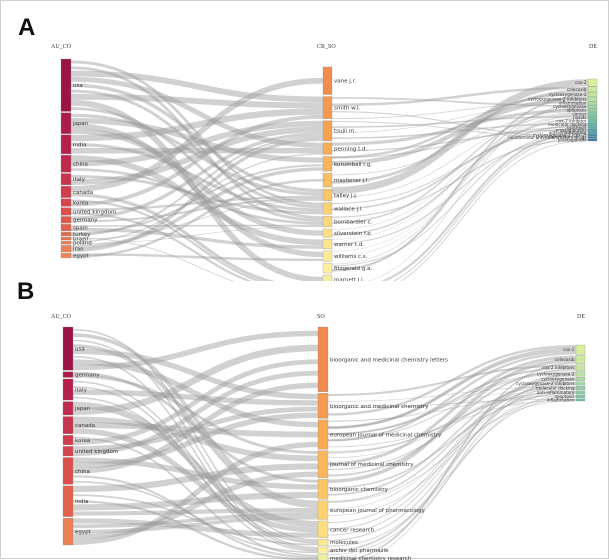  What do you see at coordinates (592, 140) in the screenshot?
I see `node-prostaglandin` at bounding box center [592, 140].